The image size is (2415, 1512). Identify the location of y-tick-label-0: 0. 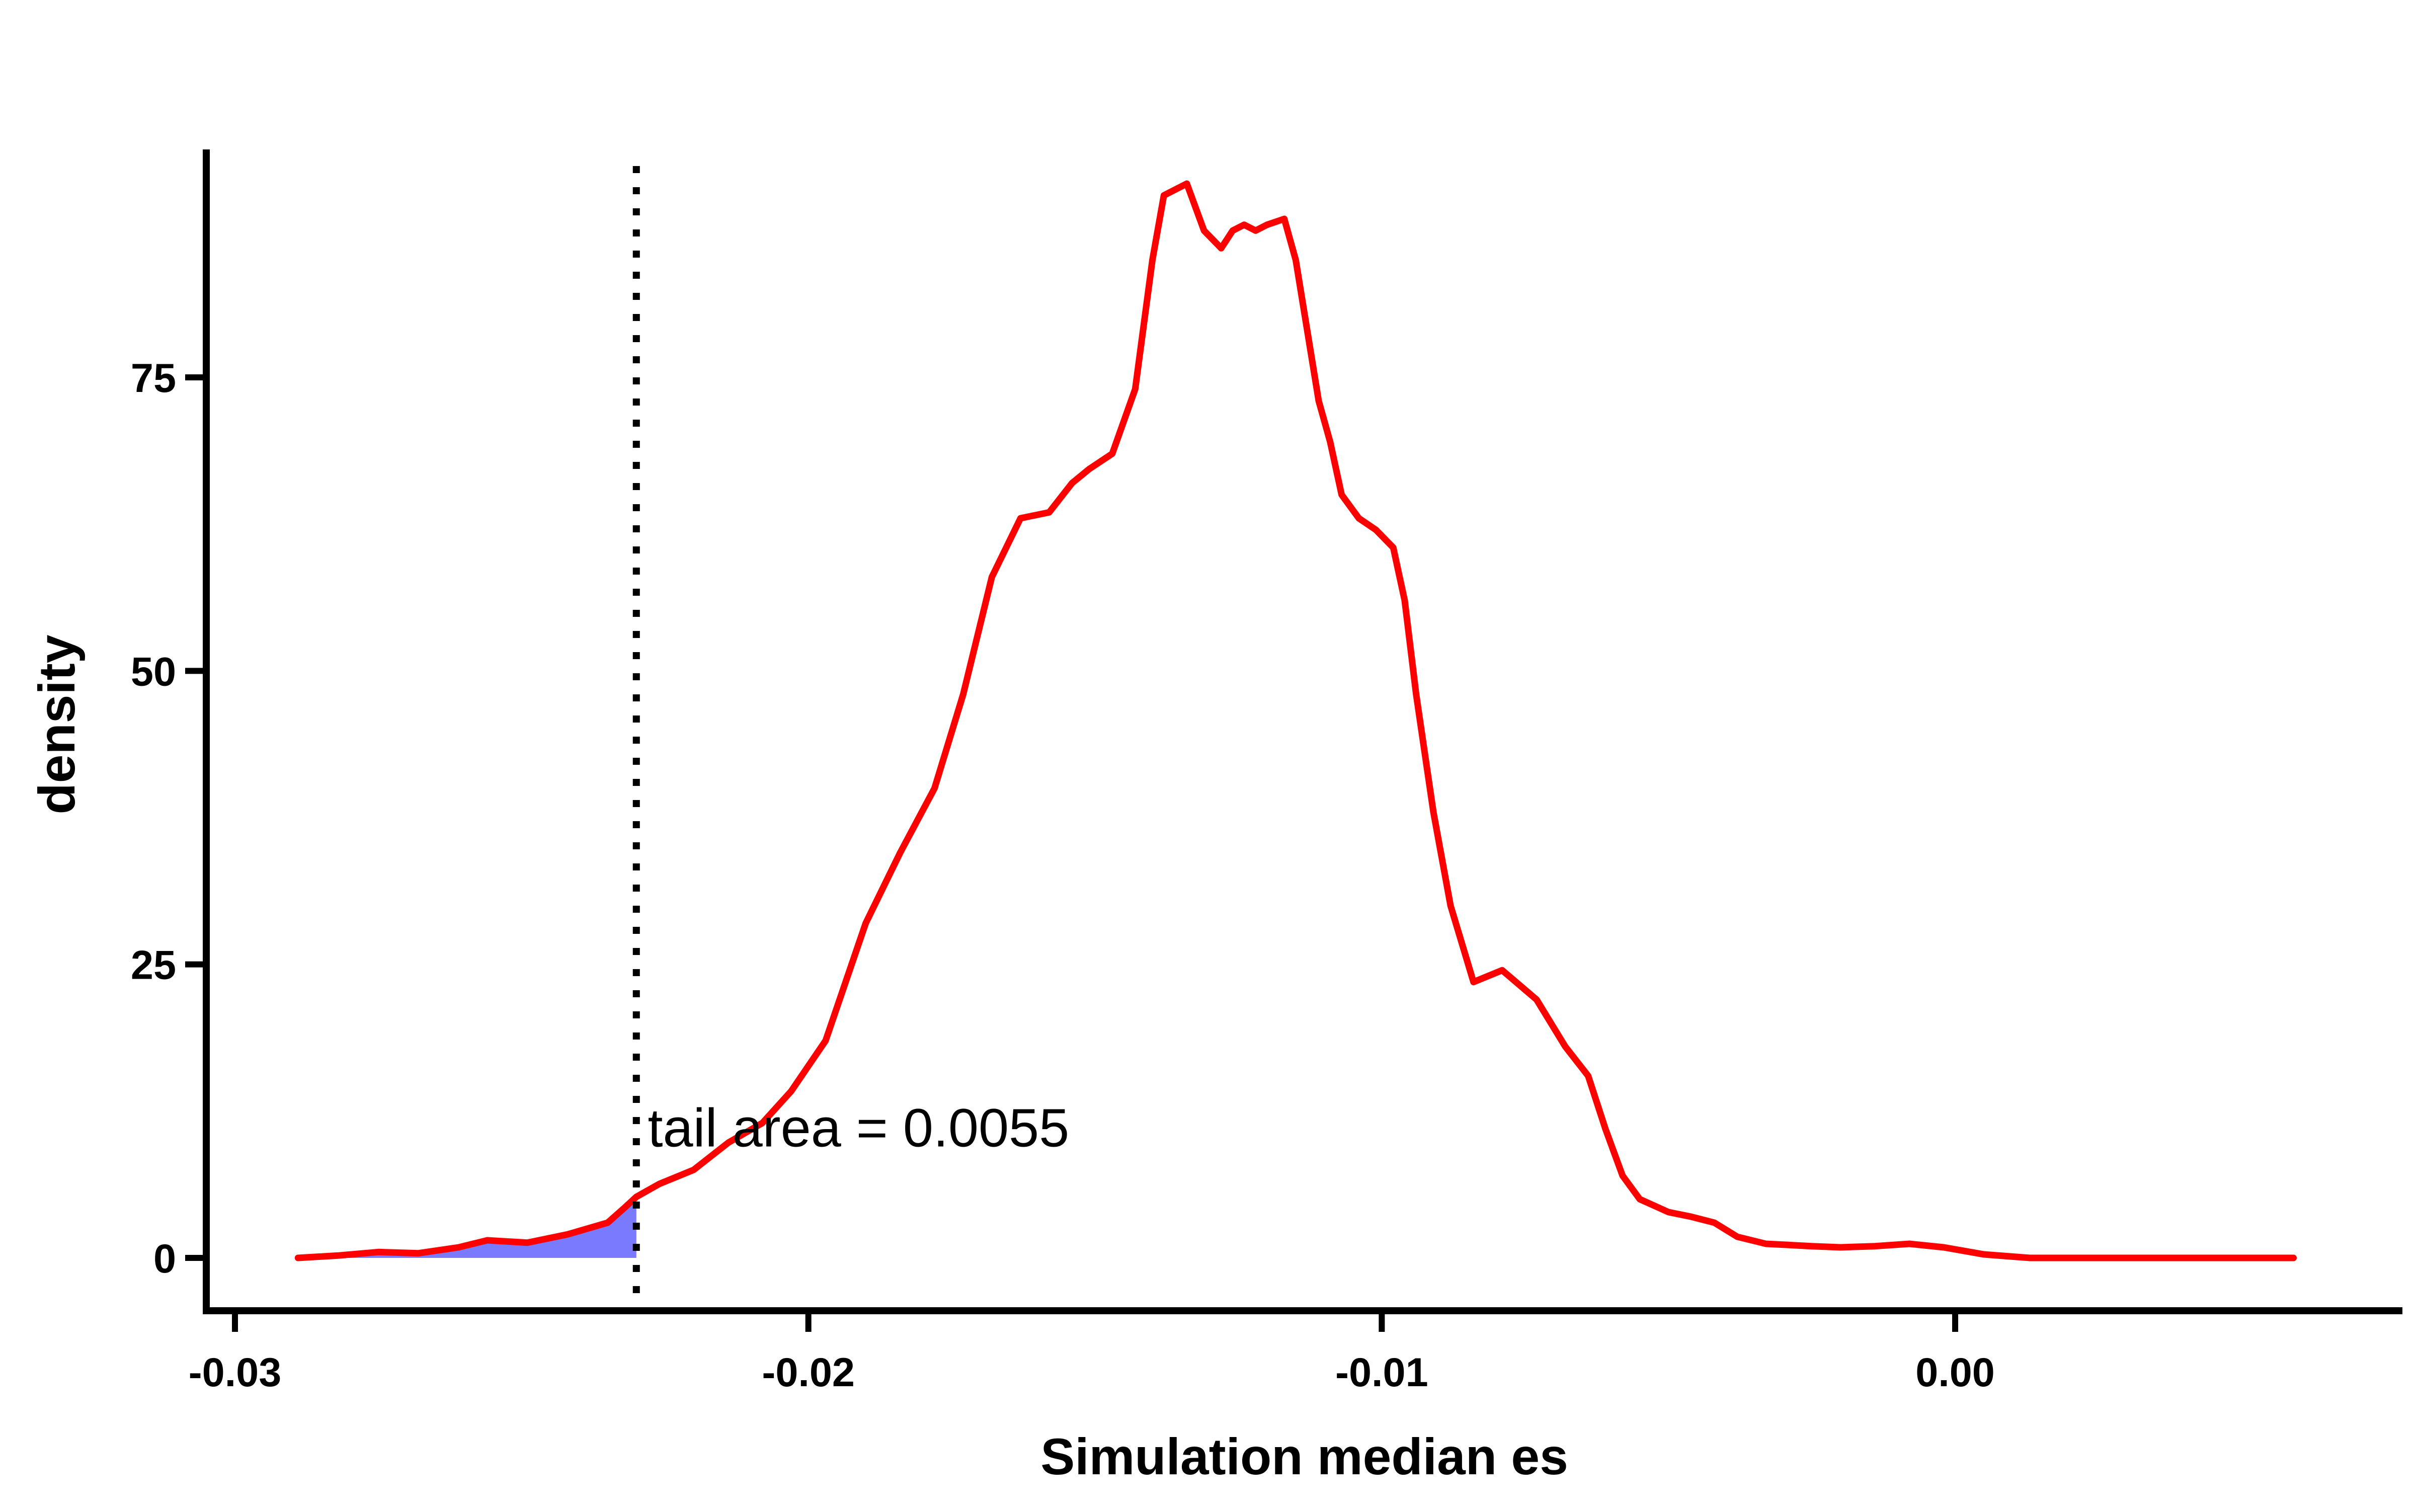
(165, 1259).